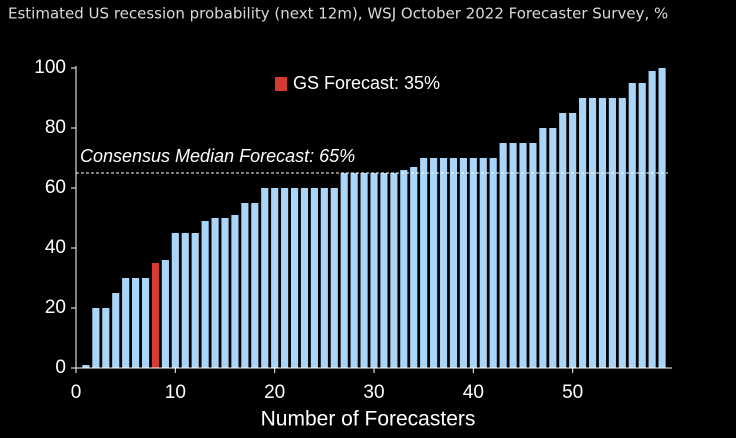  Describe the element at coordinates (55, 127) in the screenshot. I see `y-tick-label: 80` at that location.